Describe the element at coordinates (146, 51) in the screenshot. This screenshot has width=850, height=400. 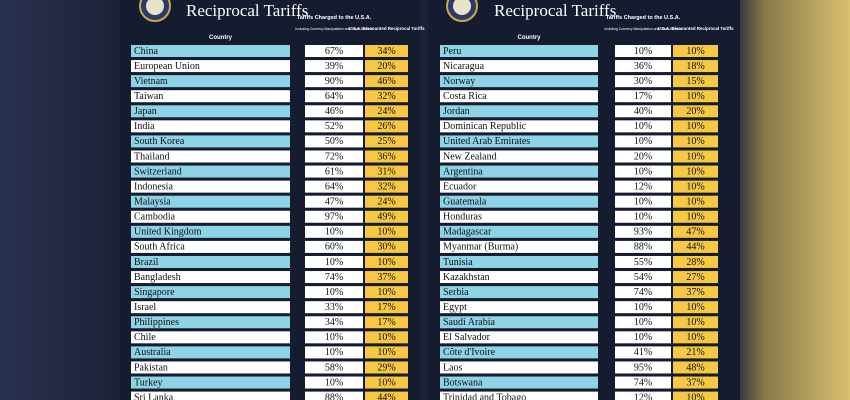
I see `country: China` at that location.